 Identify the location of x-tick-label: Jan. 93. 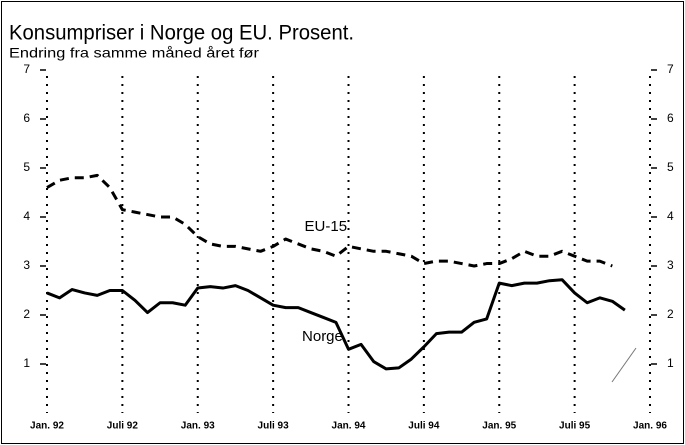
(198, 426).